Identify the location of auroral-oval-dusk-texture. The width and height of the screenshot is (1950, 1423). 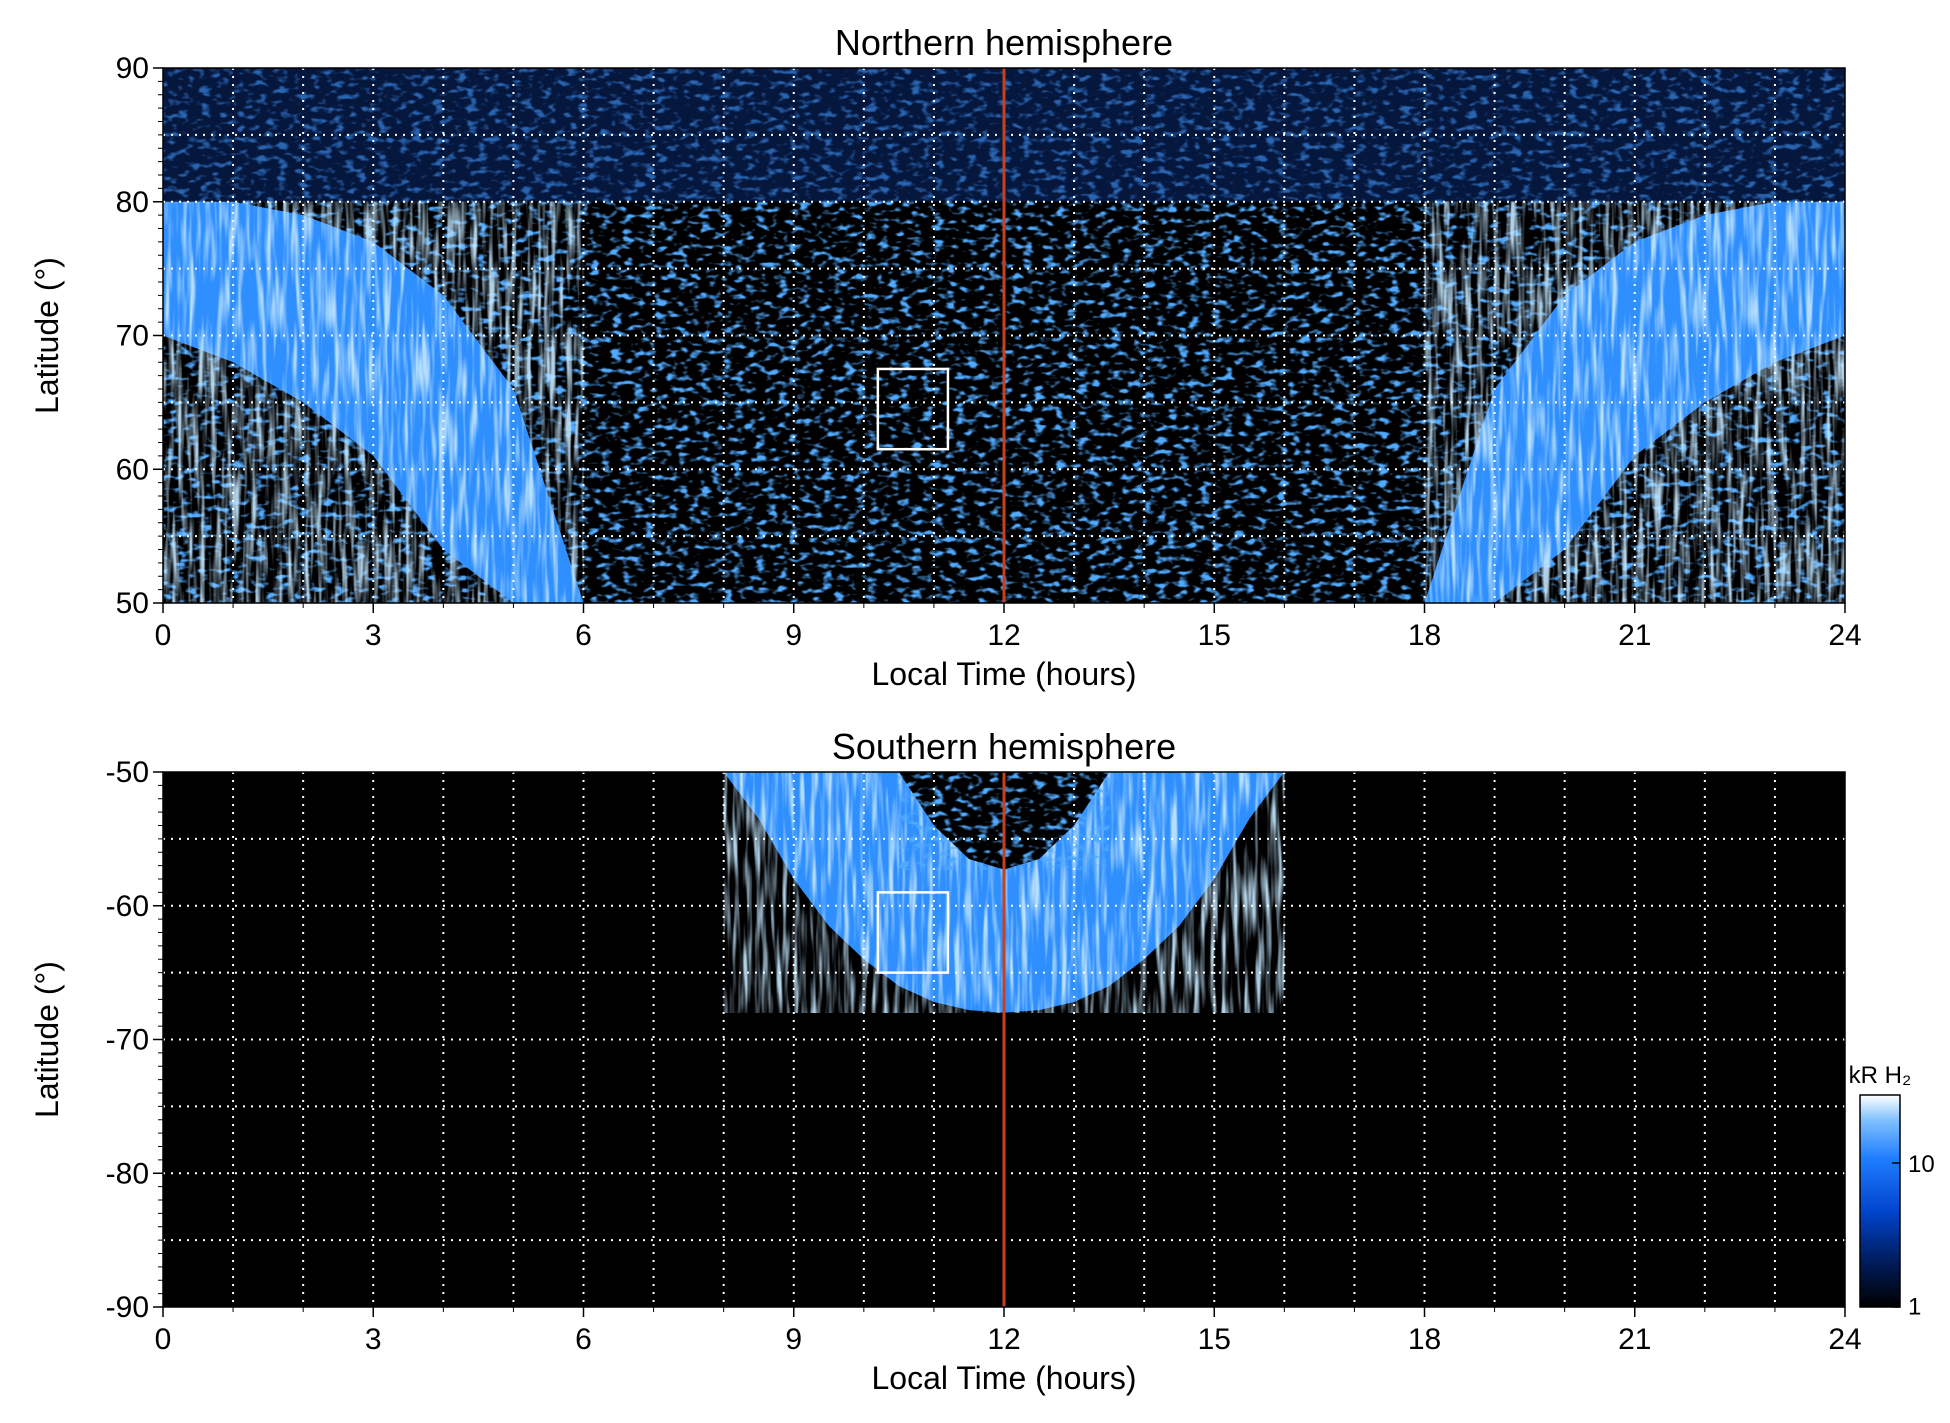
(1634, 402).